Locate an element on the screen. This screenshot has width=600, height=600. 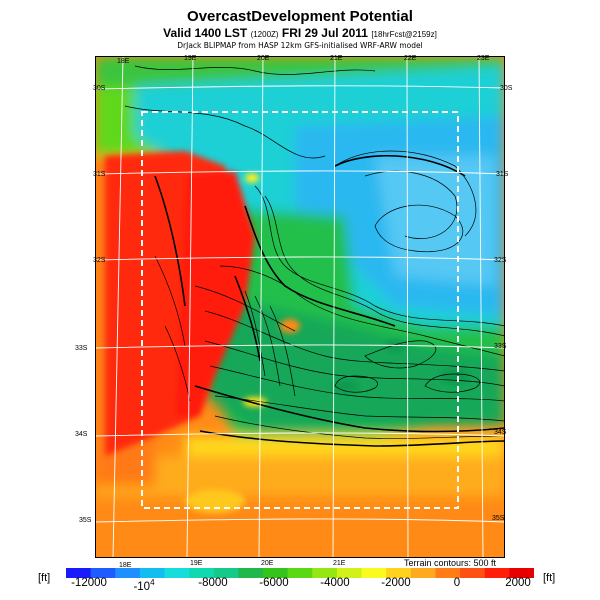
lat-label-right-30s: 30S is located at coordinates (506, 88).